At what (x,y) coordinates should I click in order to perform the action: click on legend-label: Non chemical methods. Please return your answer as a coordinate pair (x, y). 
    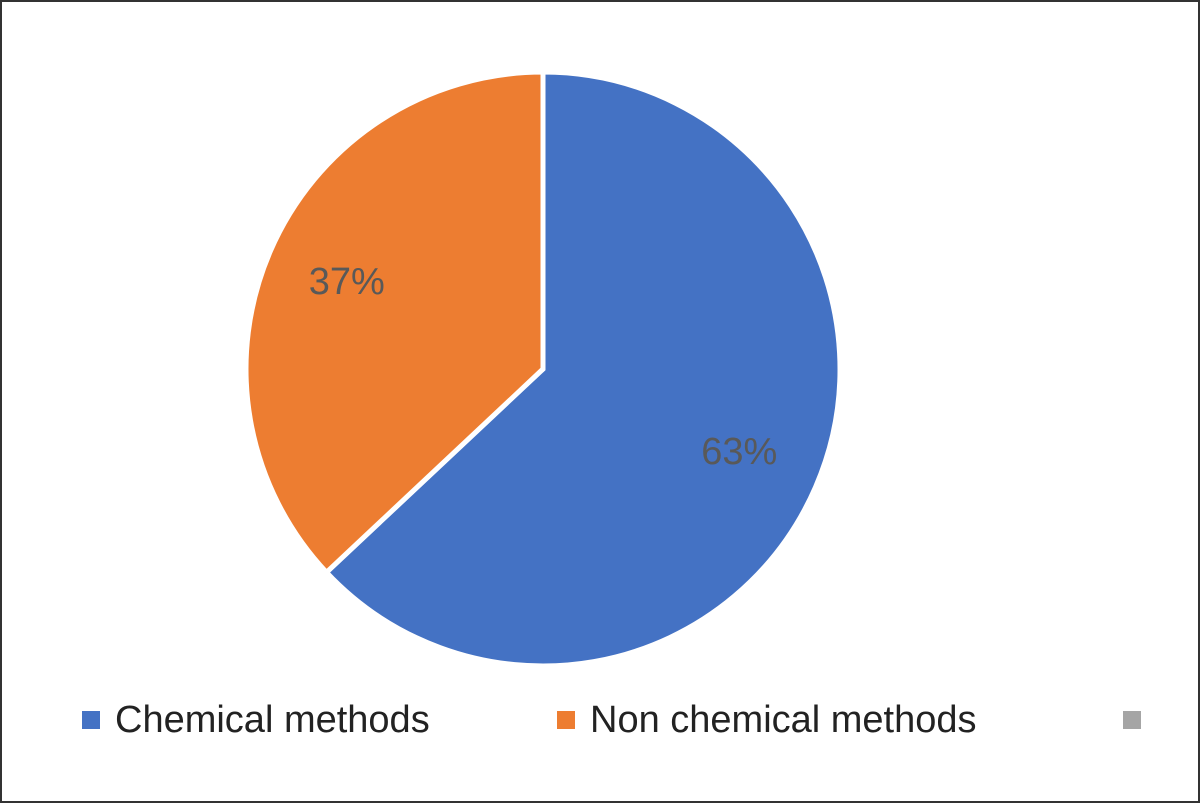
    Looking at the image, I should click on (783, 720).